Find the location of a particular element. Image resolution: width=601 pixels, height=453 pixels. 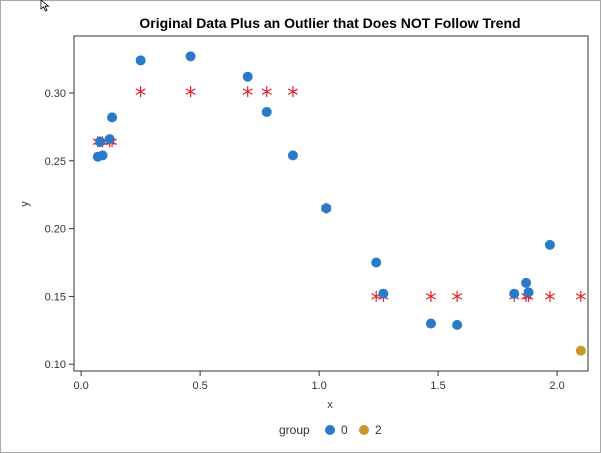

legend-label-2: 2 is located at coordinates (378, 430).